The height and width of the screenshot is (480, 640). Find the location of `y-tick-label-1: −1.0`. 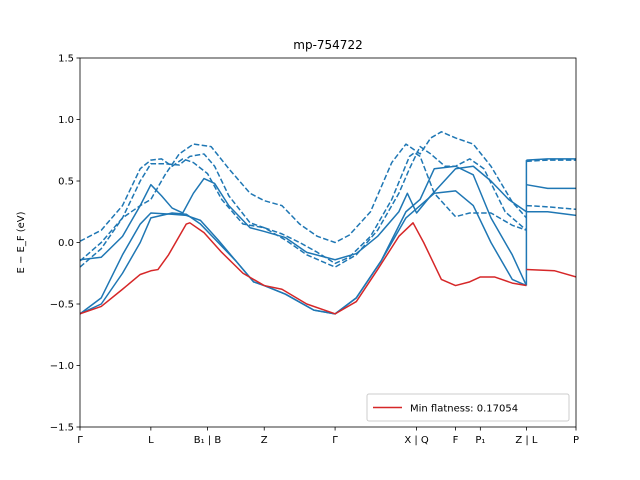

y-tick-label-1: −1.0 is located at coordinates (62, 366).